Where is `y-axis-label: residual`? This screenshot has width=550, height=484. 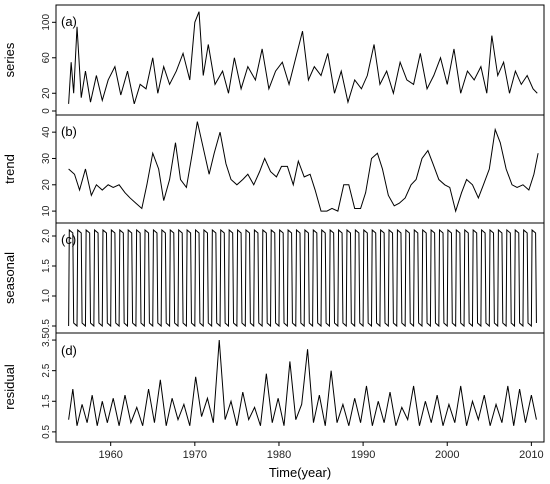
y-axis-label: residual is located at coordinates (9, 387).